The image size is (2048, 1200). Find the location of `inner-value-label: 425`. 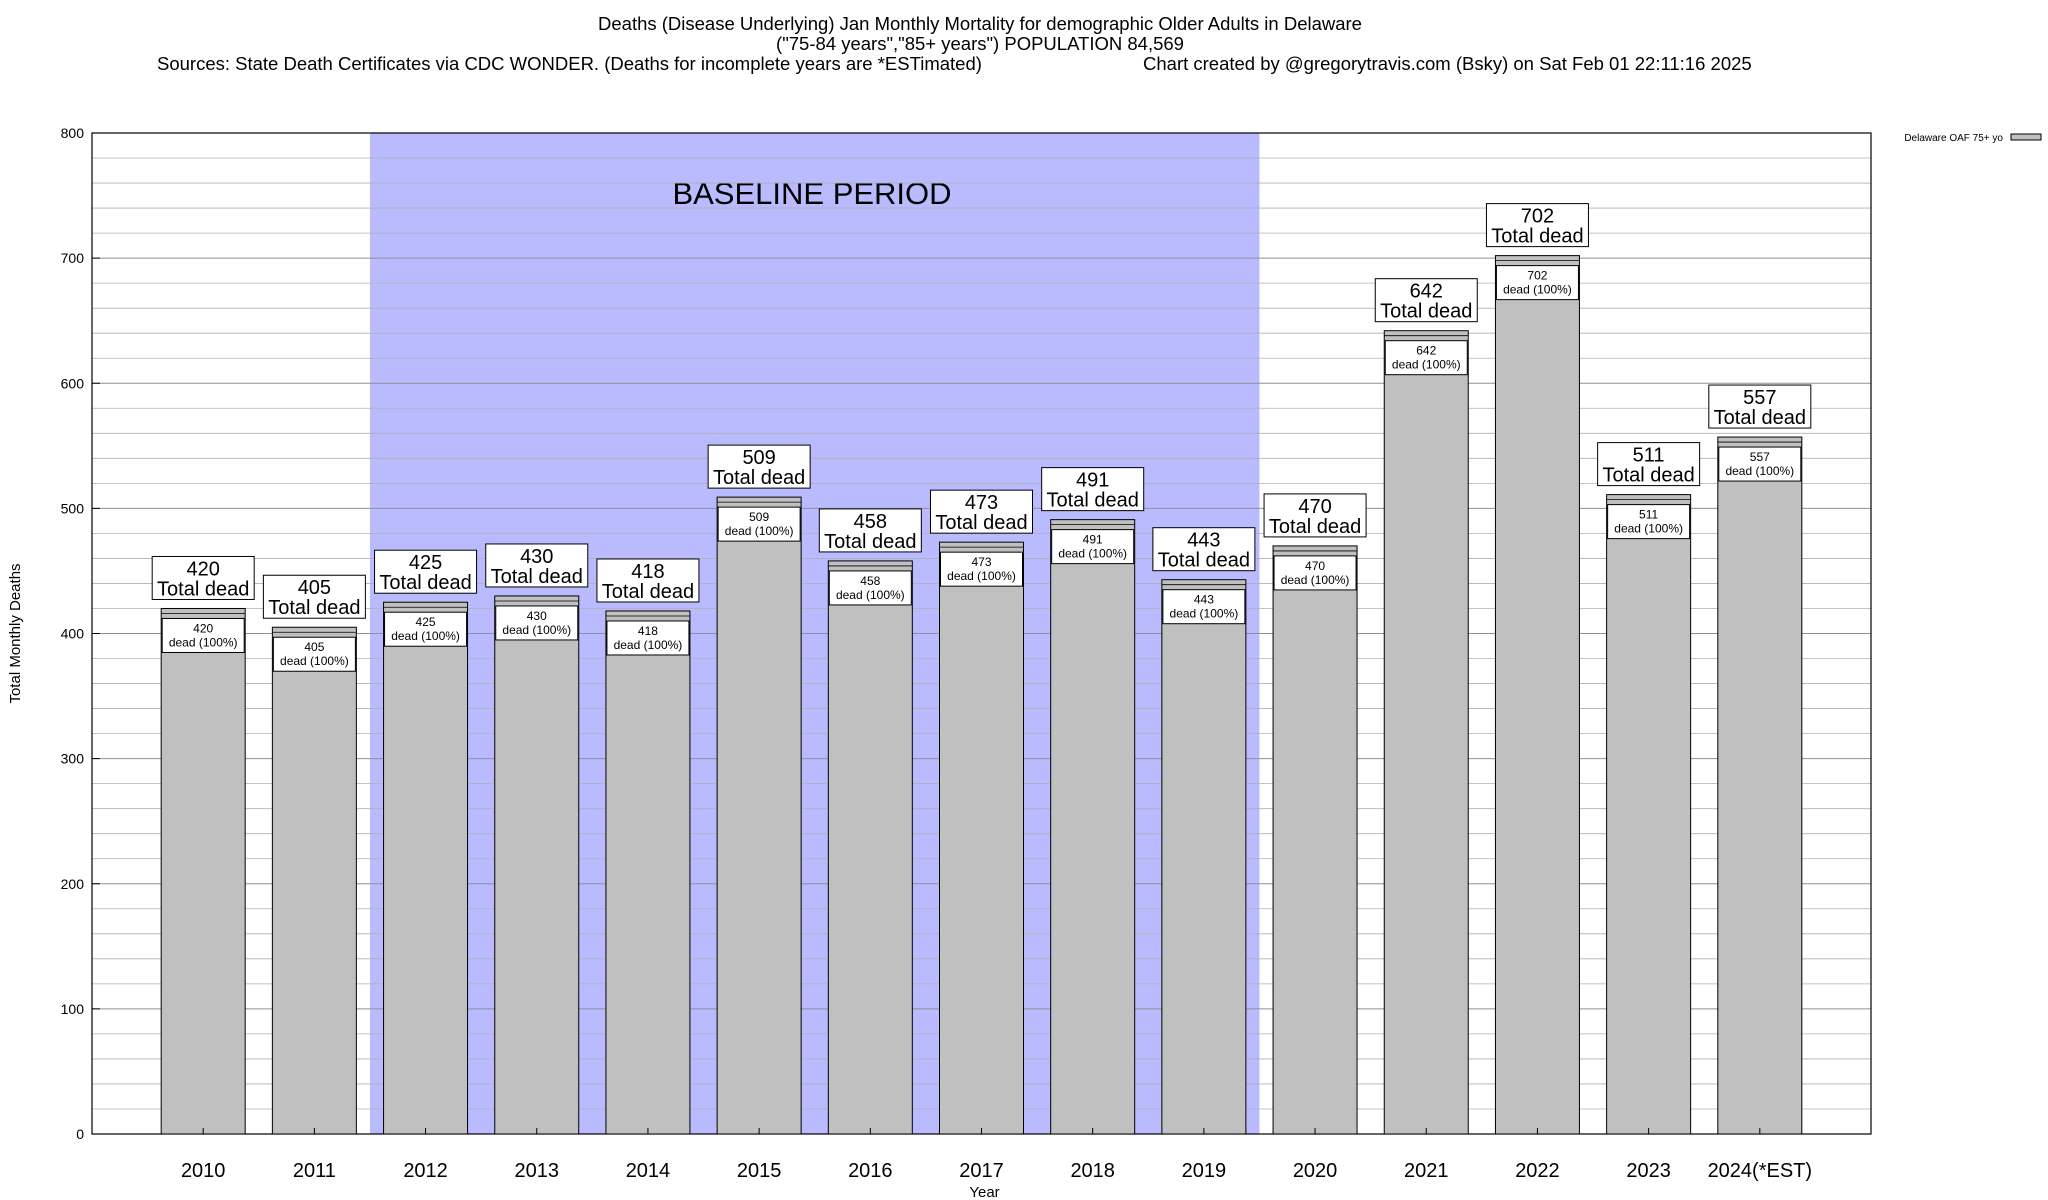

inner-value-label: 425 is located at coordinates (426, 622).